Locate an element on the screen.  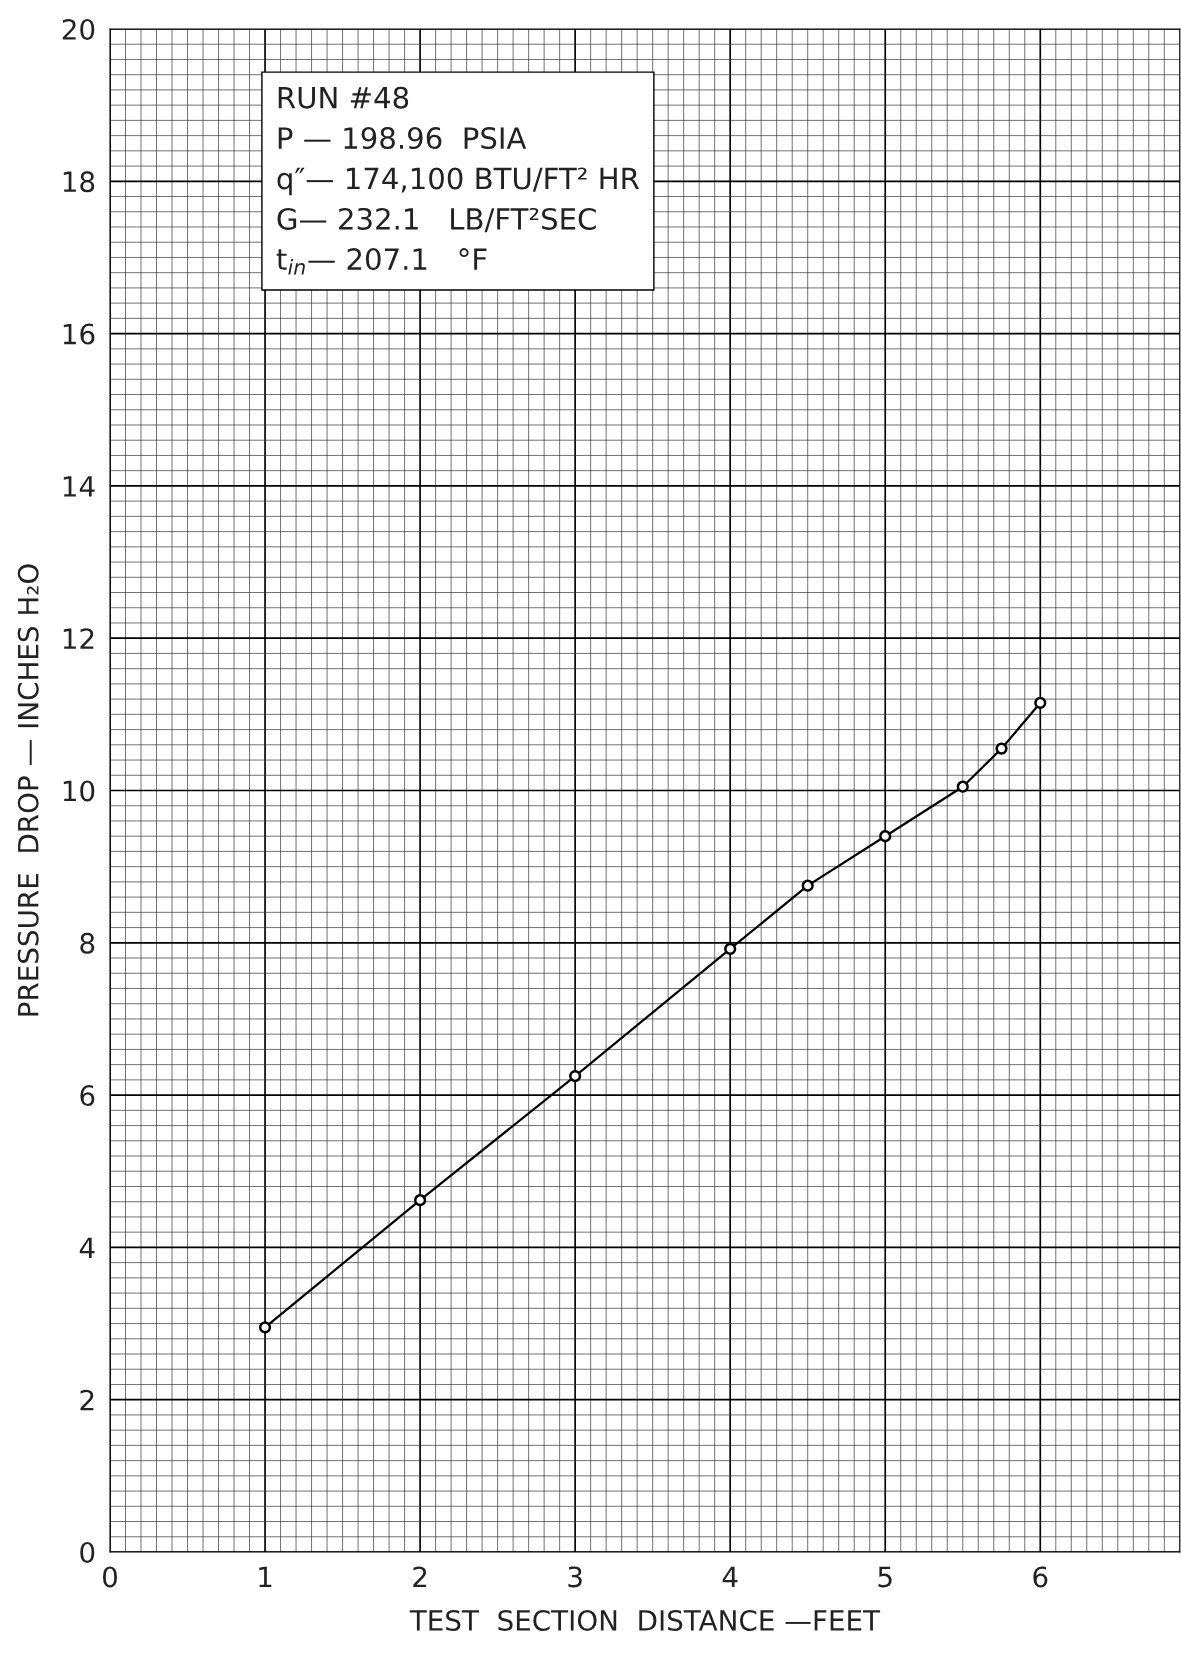
x-axis-title: TEST SECTION DISTANCE —FEET is located at coordinates (645, 1620).